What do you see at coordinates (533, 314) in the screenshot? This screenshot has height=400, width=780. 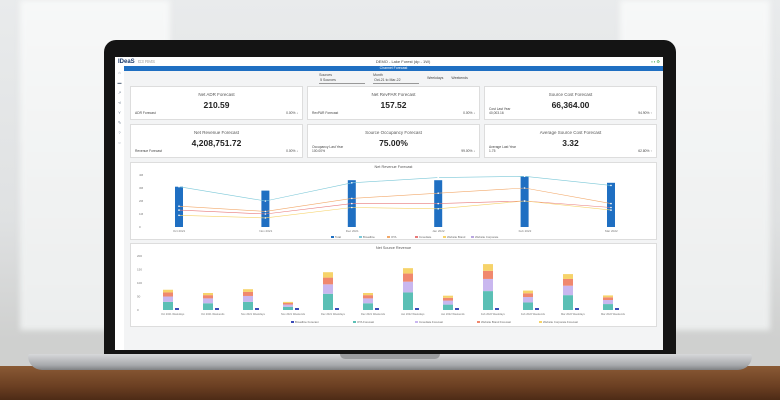 I see `x-tick: Feb 2022 Weekends` at bounding box center [533, 314].